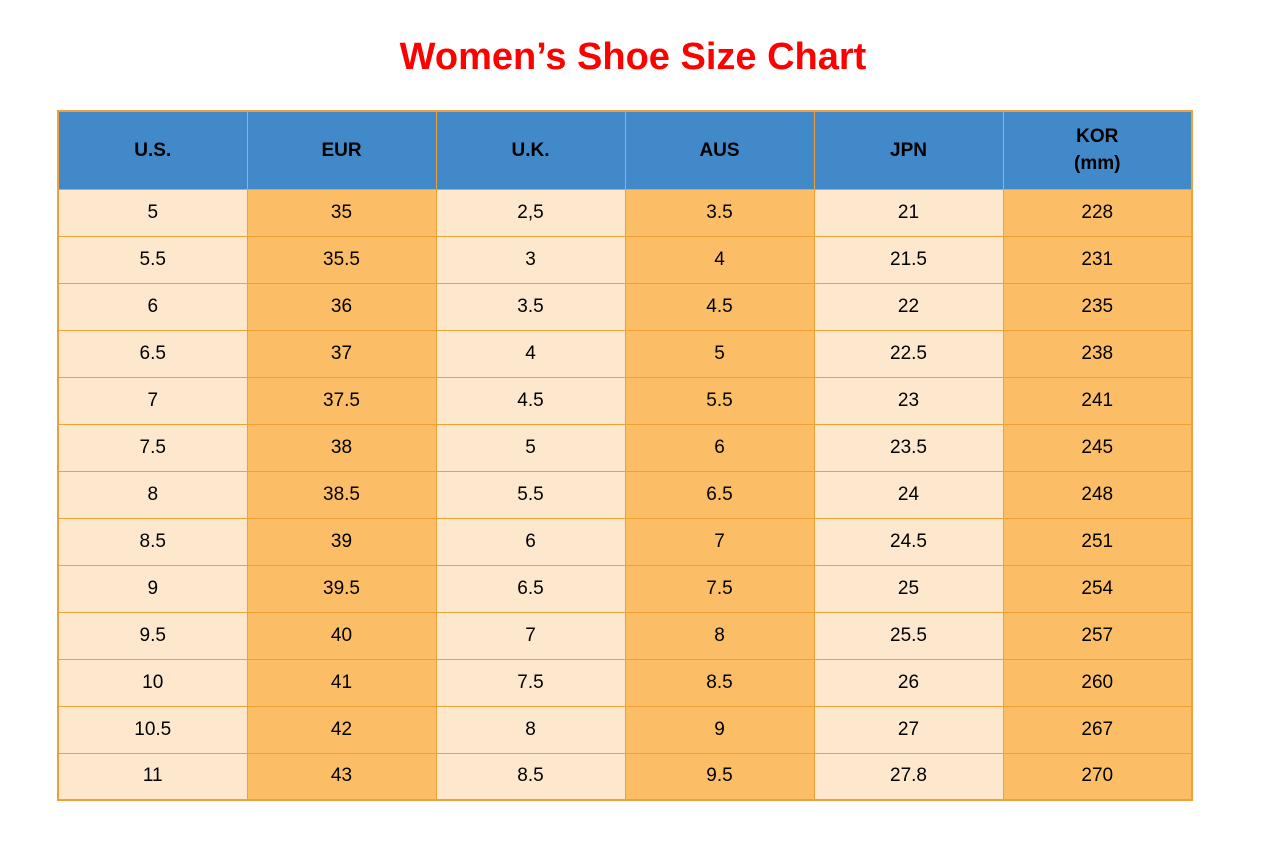 The width and height of the screenshot is (1266, 841). I want to click on table-cell-uk: 7.5, so click(530, 682).